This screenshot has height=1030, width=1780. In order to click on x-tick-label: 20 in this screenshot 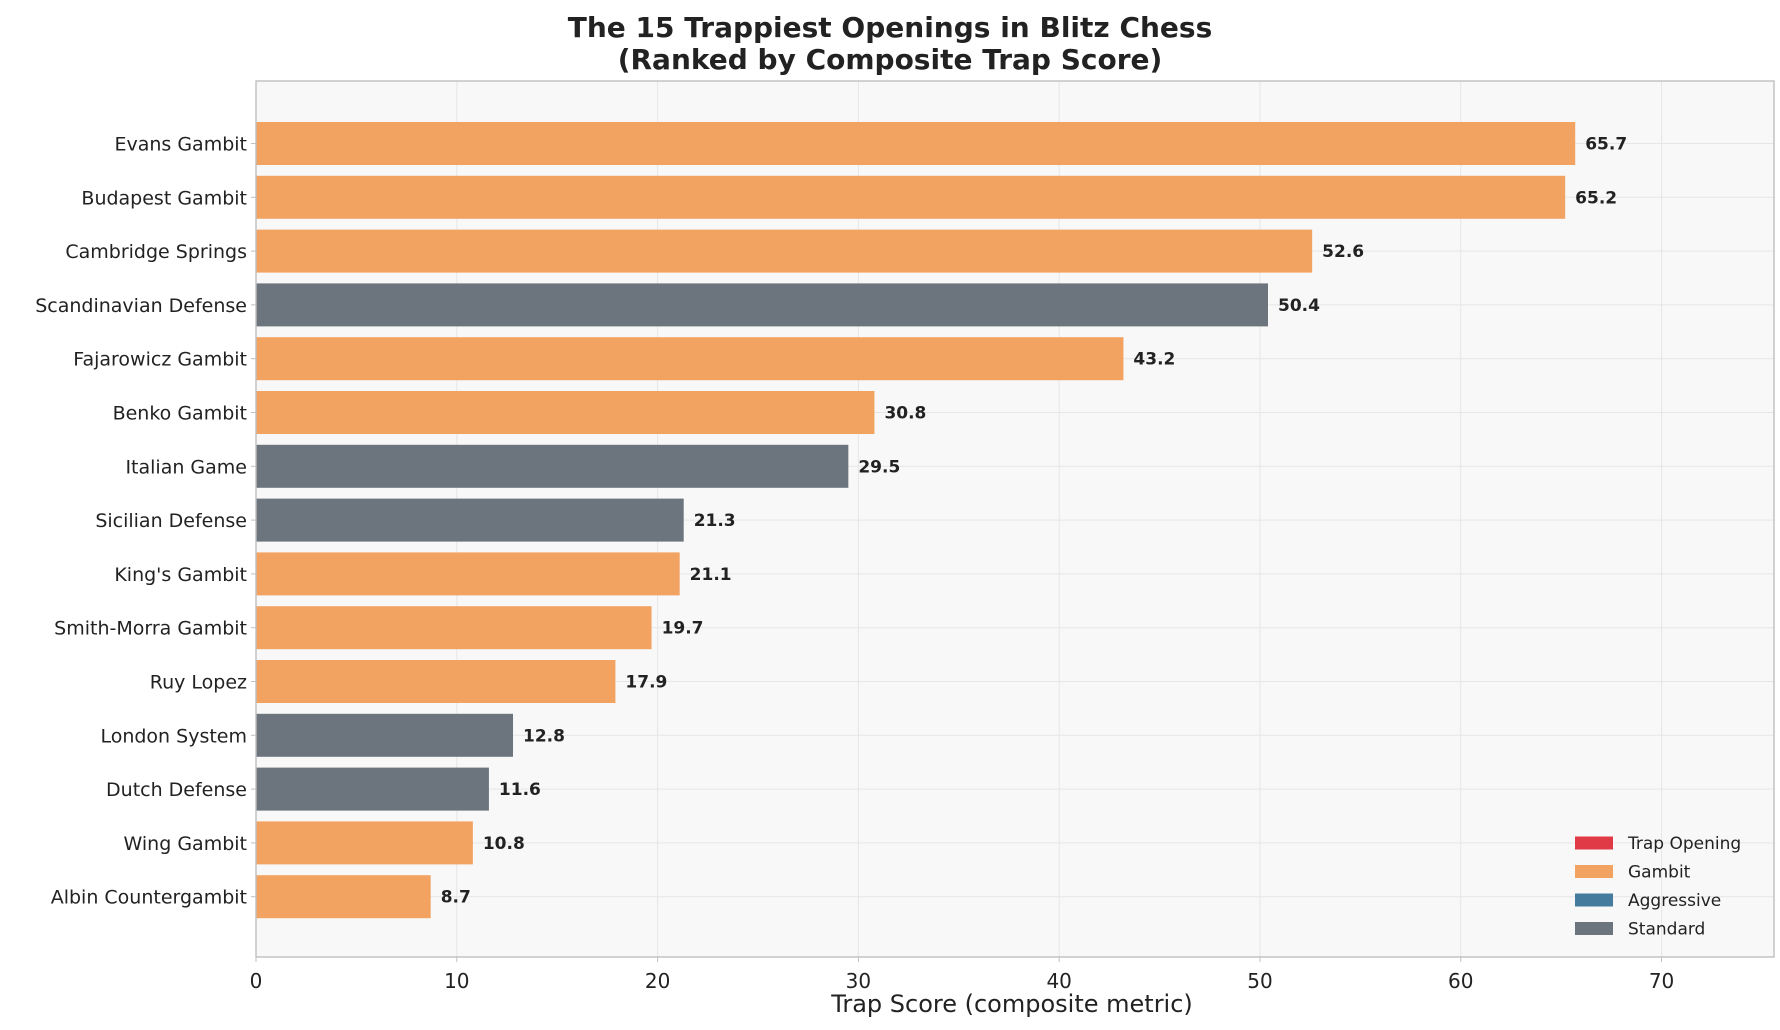, I will do `click(657, 981)`.